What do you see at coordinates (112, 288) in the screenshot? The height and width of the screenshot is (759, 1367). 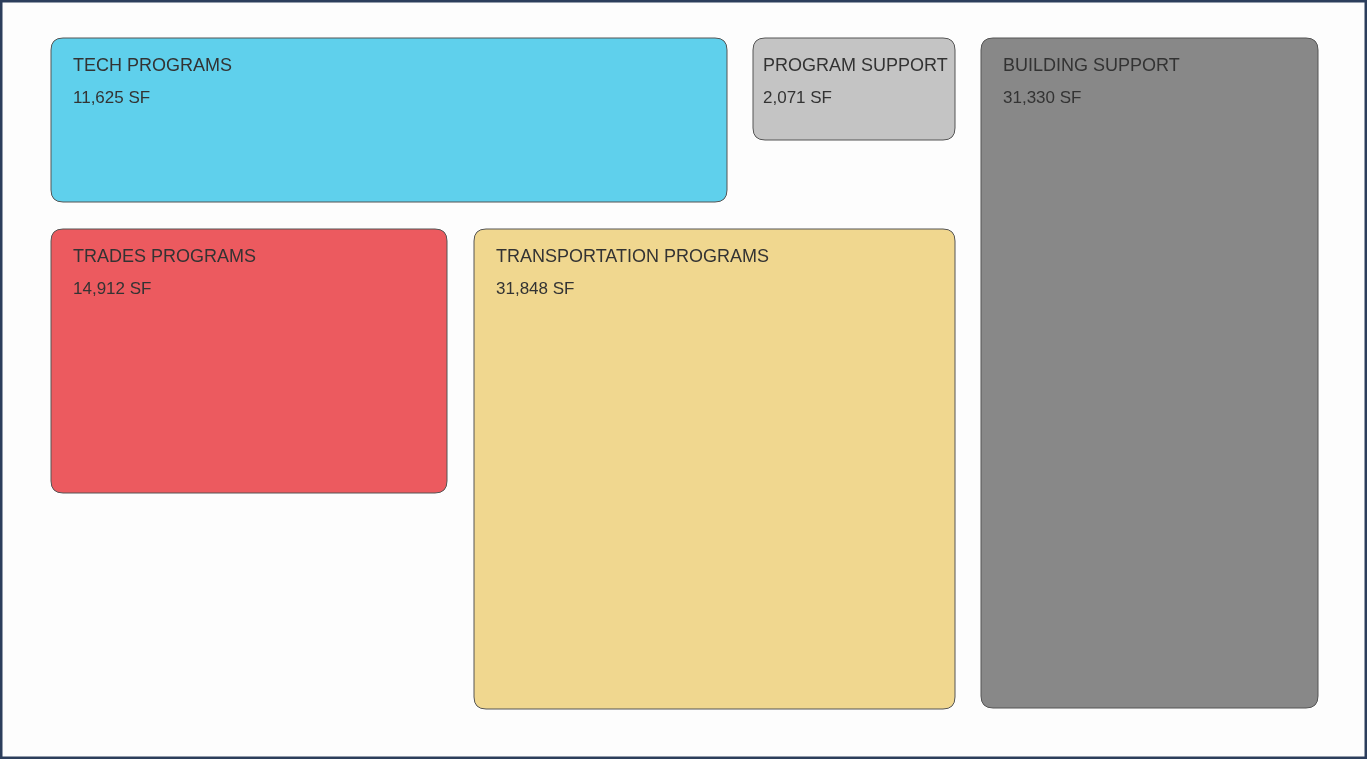 I see `data-label: 14,912 SF` at bounding box center [112, 288].